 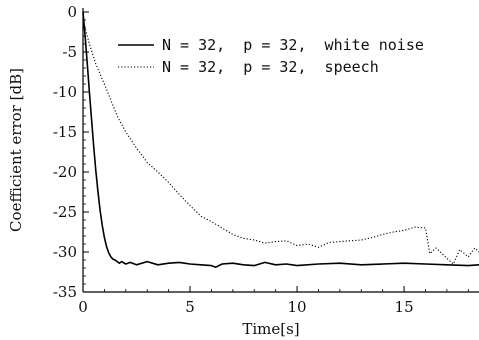 I want to click on y-tick-label: -20, so click(x=65, y=172).